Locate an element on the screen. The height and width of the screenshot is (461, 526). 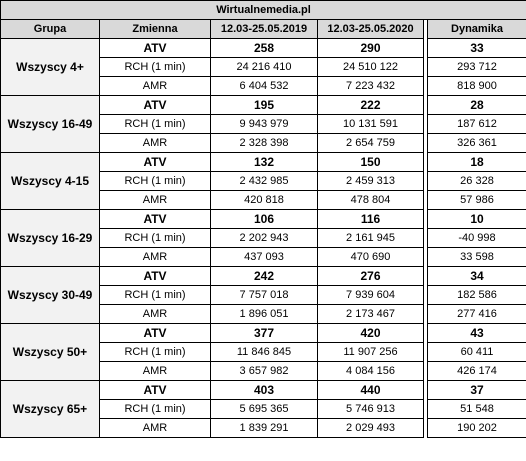
dynamics-cell: 60 411 is located at coordinates (476, 352).